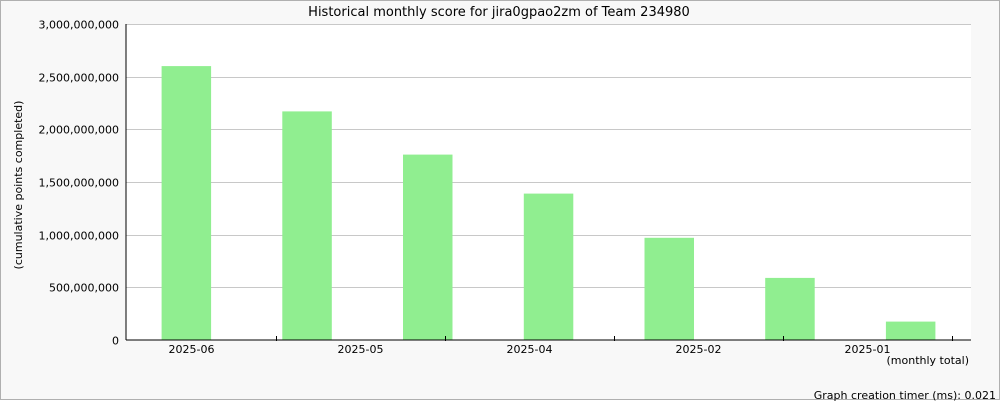  What do you see at coordinates (84, 288) in the screenshot?
I see `y-tick-label: 500,000,000` at bounding box center [84, 288].